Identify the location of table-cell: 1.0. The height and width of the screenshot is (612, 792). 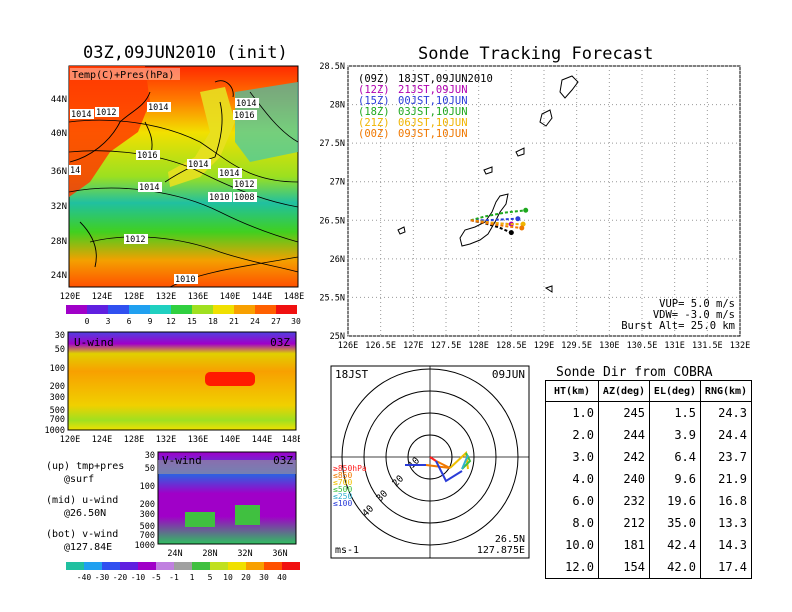
(572, 412).